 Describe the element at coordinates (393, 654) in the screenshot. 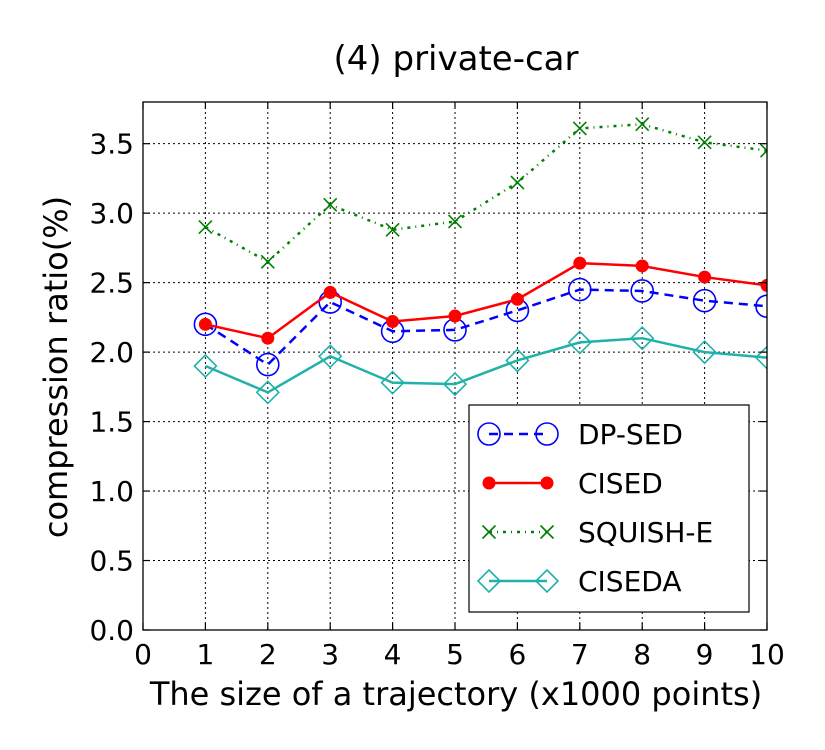

I see `x-tick-label: 4` at that location.